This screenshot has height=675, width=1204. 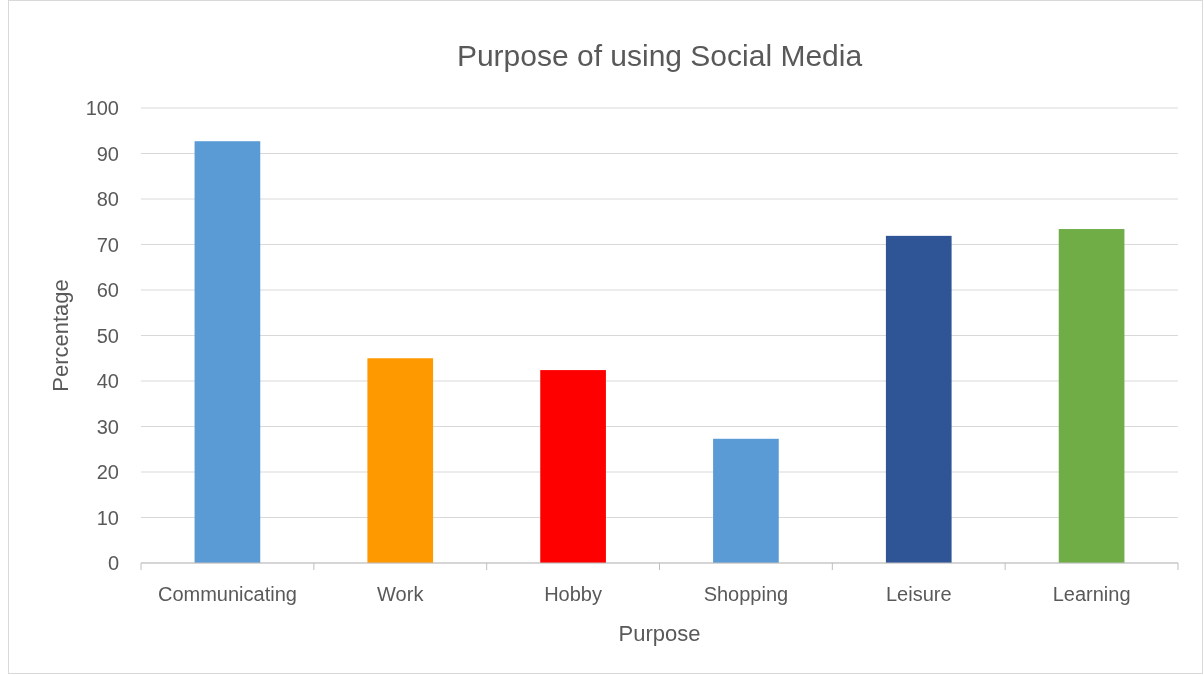 What do you see at coordinates (918, 594) in the screenshot?
I see `x-tick-label: Leisure` at bounding box center [918, 594].